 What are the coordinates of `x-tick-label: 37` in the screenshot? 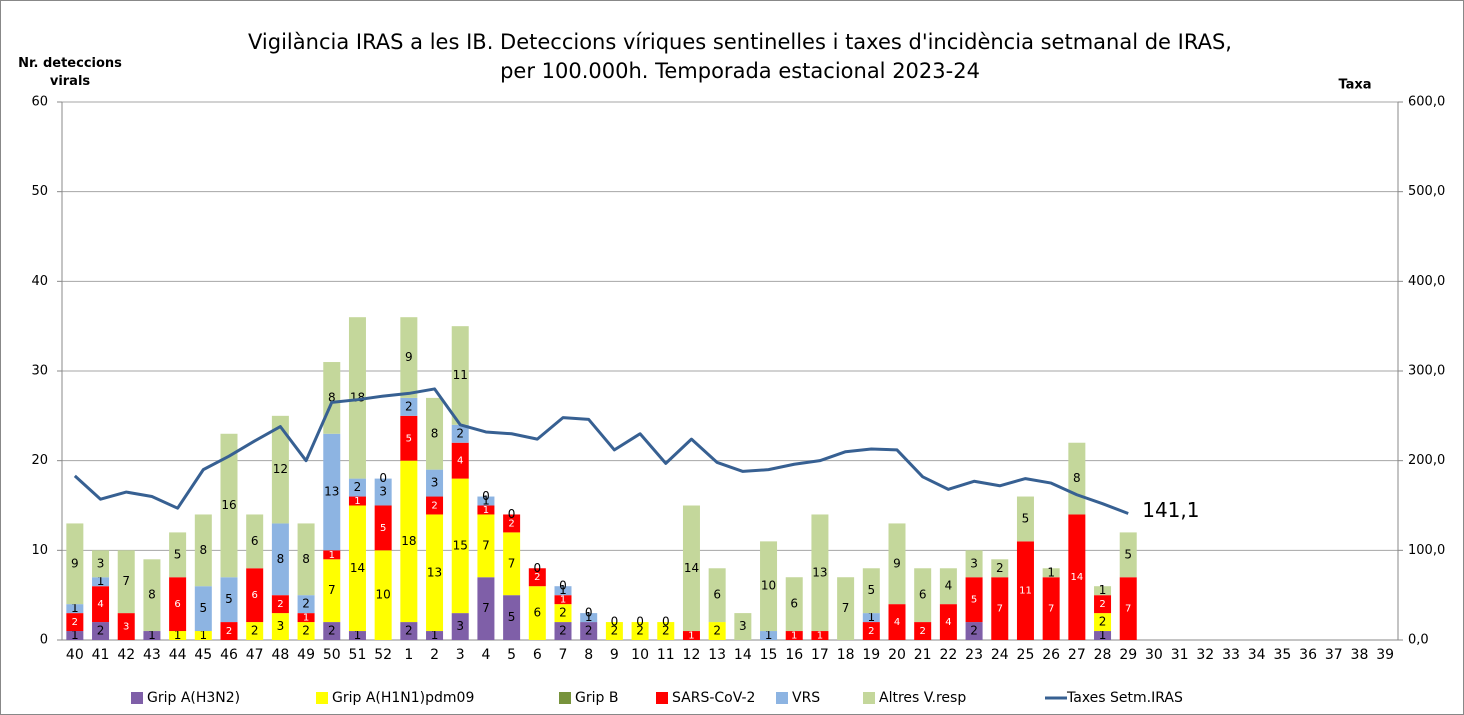 It's located at (1334, 655).